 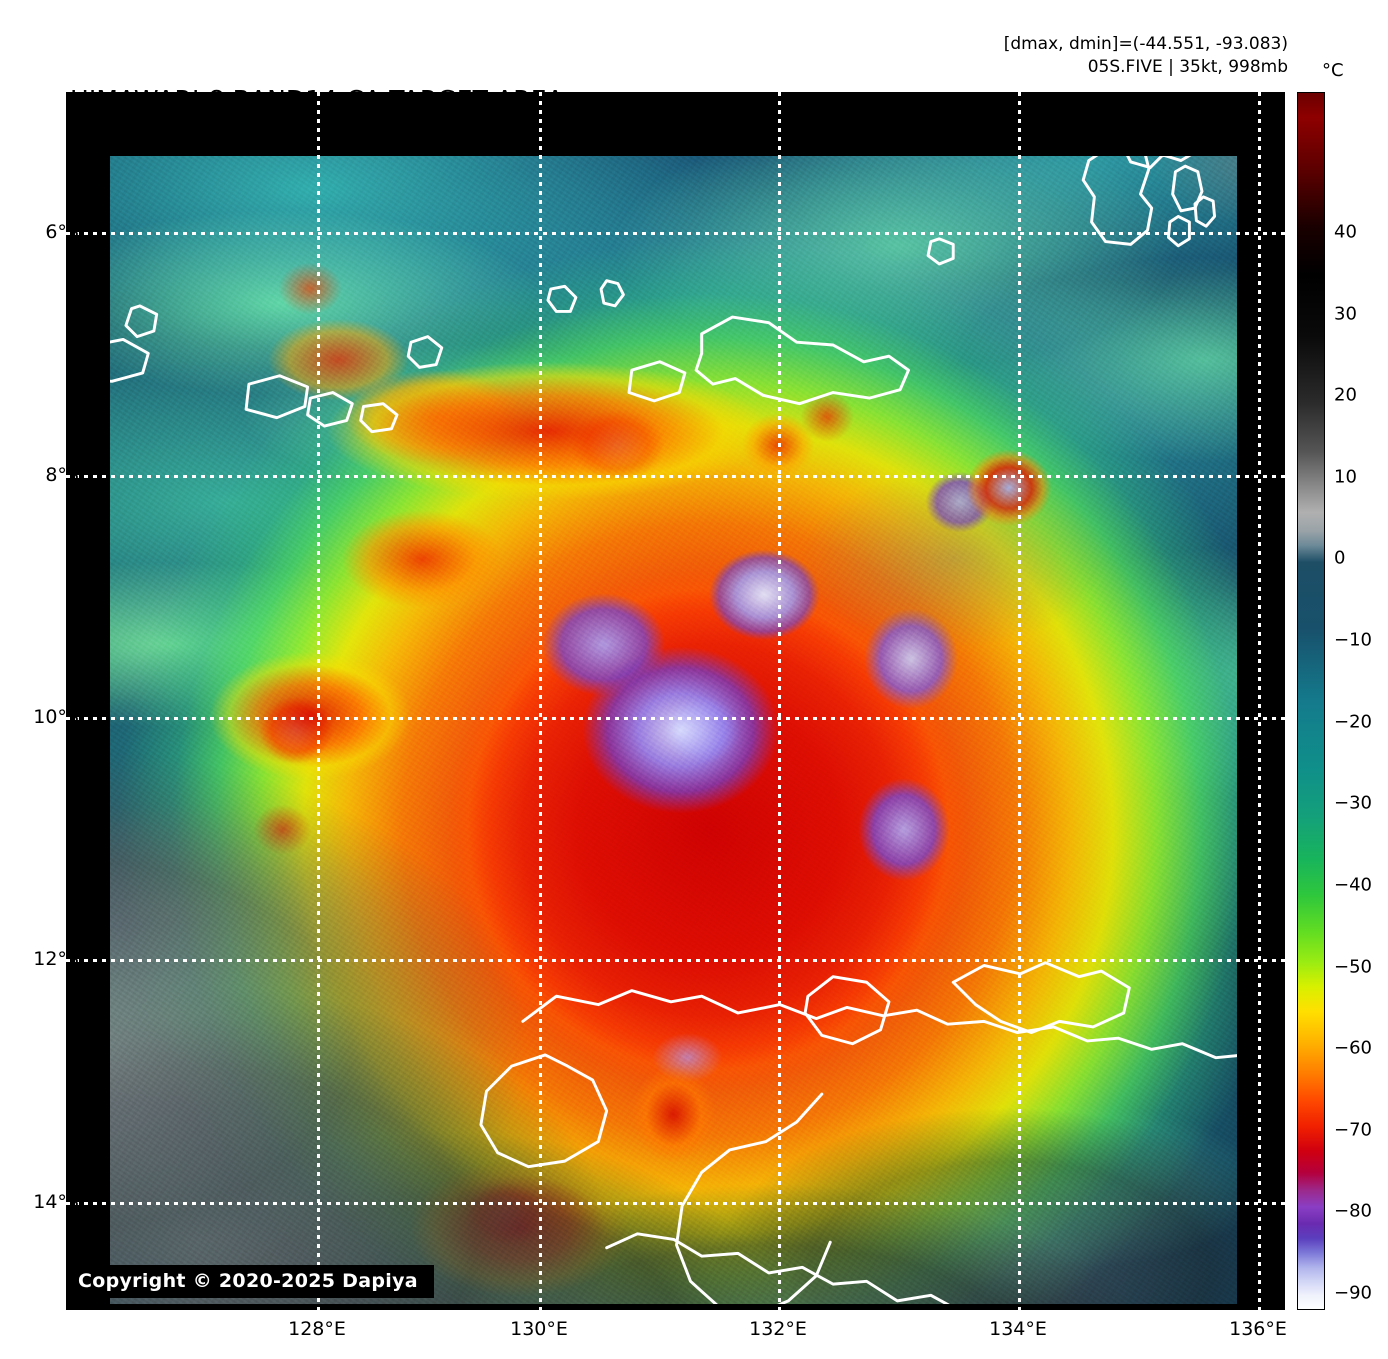 What do you see at coordinates (777, 1268) in the screenshot?
I see `coastline-australia-mainland` at bounding box center [777, 1268].